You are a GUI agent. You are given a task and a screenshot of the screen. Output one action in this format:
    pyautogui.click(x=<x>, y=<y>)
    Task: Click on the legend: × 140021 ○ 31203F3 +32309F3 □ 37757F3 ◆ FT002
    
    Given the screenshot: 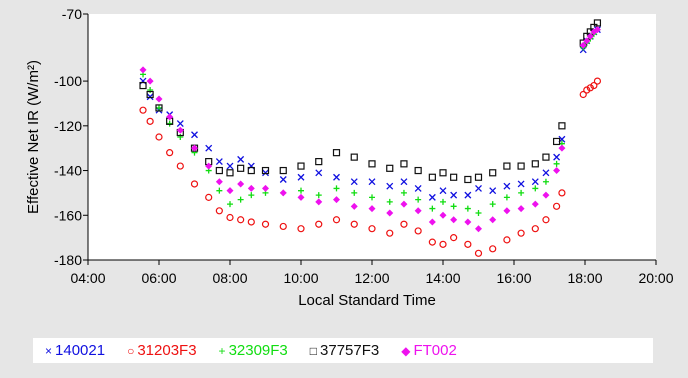 What is the action you would take?
    pyautogui.click(x=343, y=350)
    